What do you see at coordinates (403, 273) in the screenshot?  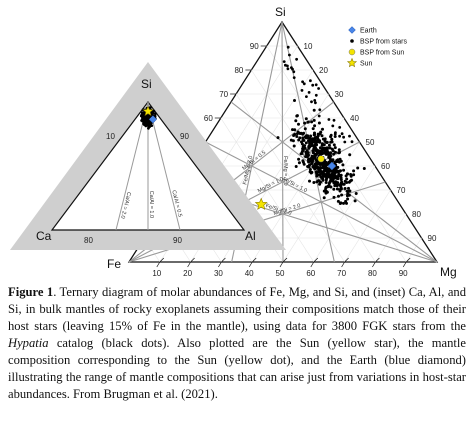 I see `tick-label-bottom: 90` at bounding box center [403, 273].